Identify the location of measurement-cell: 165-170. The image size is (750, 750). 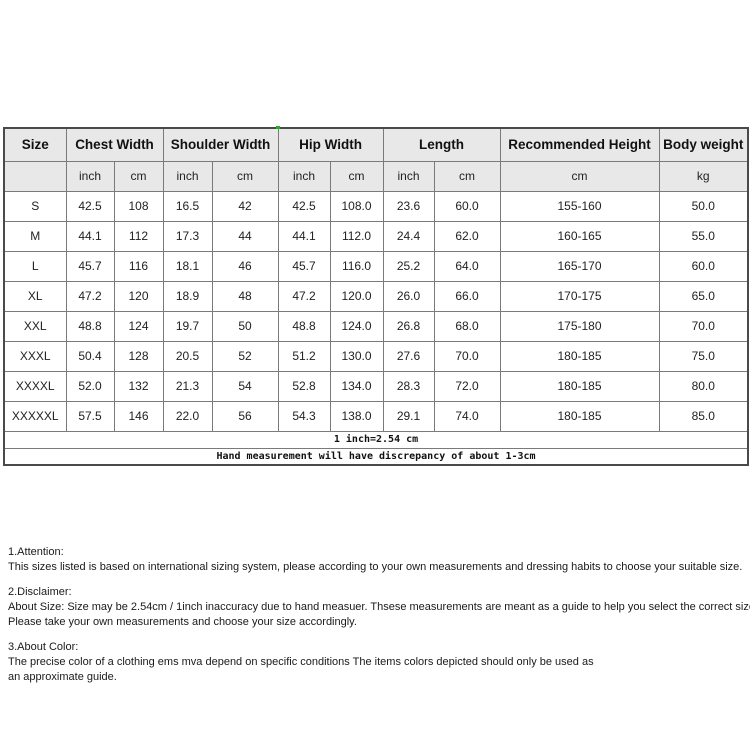
(579, 266).